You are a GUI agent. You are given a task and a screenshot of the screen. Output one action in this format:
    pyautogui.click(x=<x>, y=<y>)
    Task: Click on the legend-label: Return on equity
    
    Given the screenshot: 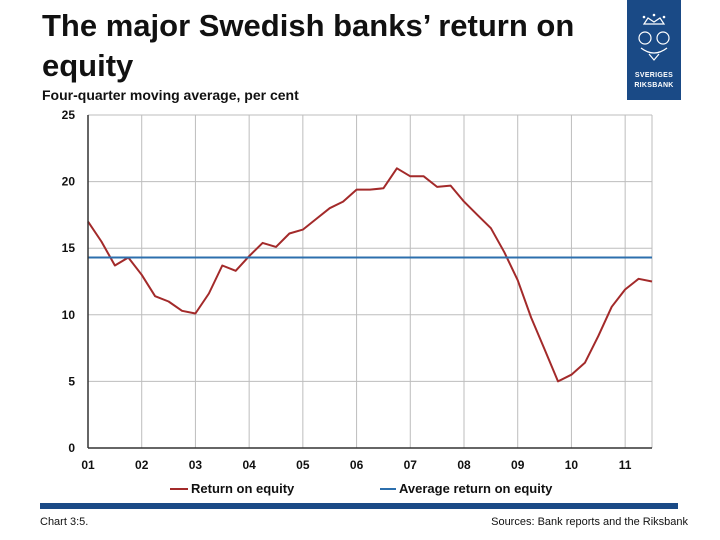 What is the action you would take?
    pyautogui.click(x=243, y=488)
    